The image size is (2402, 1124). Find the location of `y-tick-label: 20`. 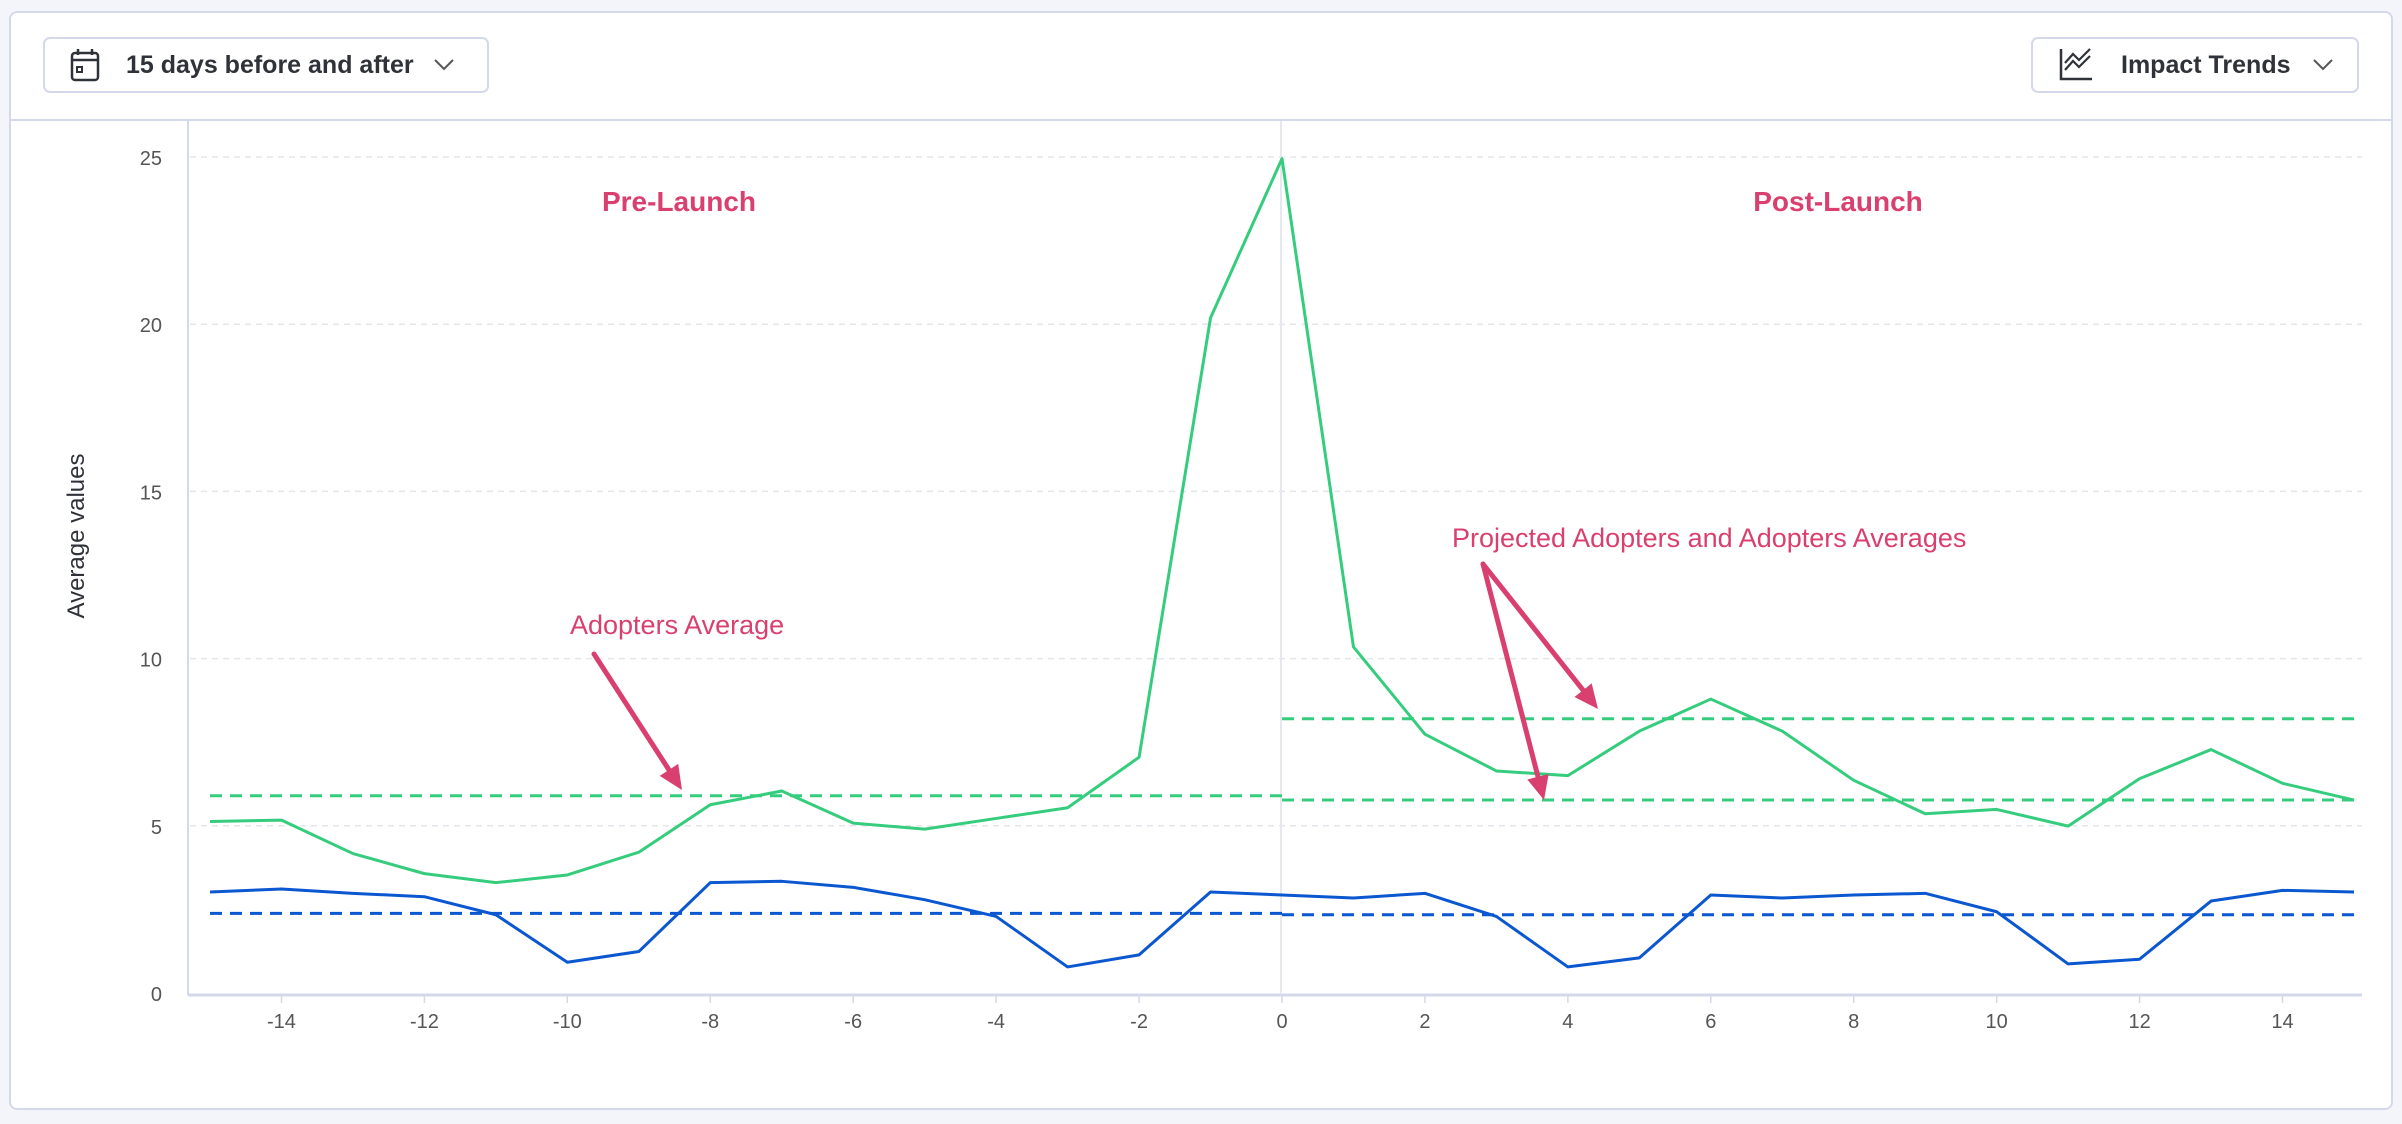

y-tick-label: 20 is located at coordinates (151, 326).